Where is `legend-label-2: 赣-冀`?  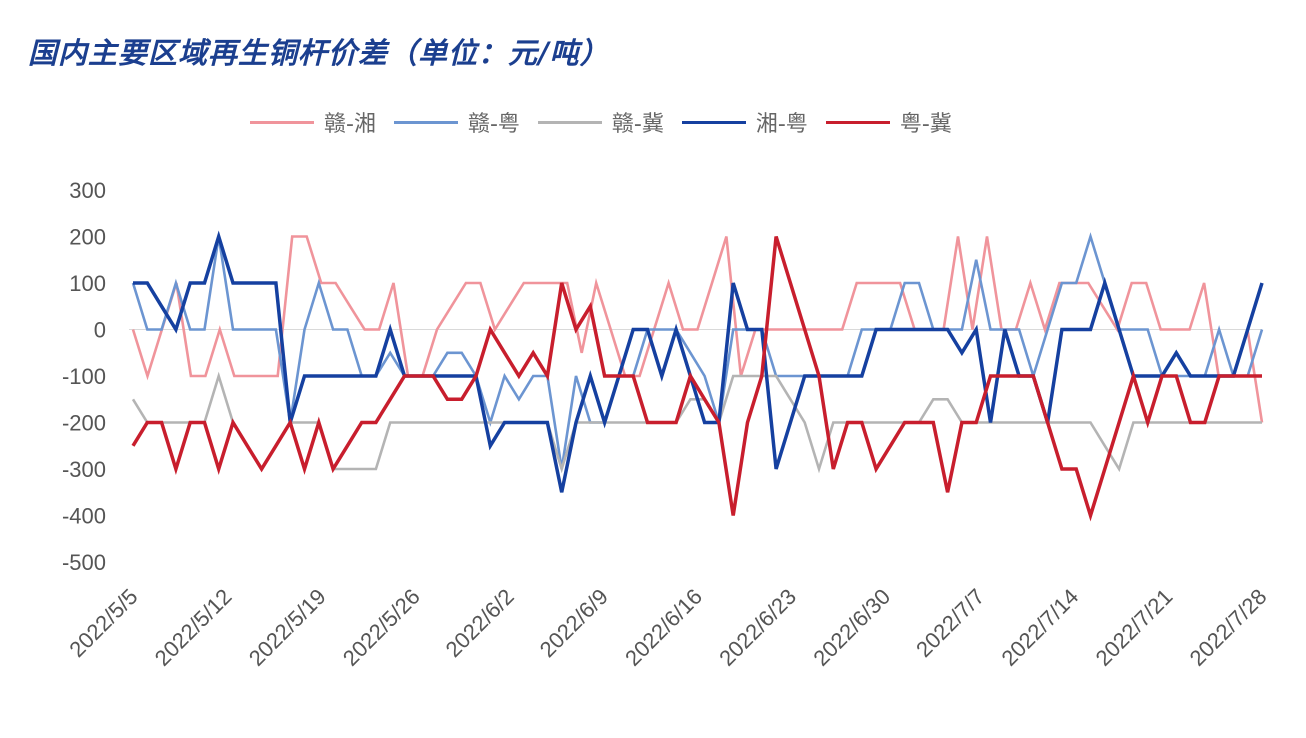
legend-label-2: 赣-冀 is located at coordinates (637, 124).